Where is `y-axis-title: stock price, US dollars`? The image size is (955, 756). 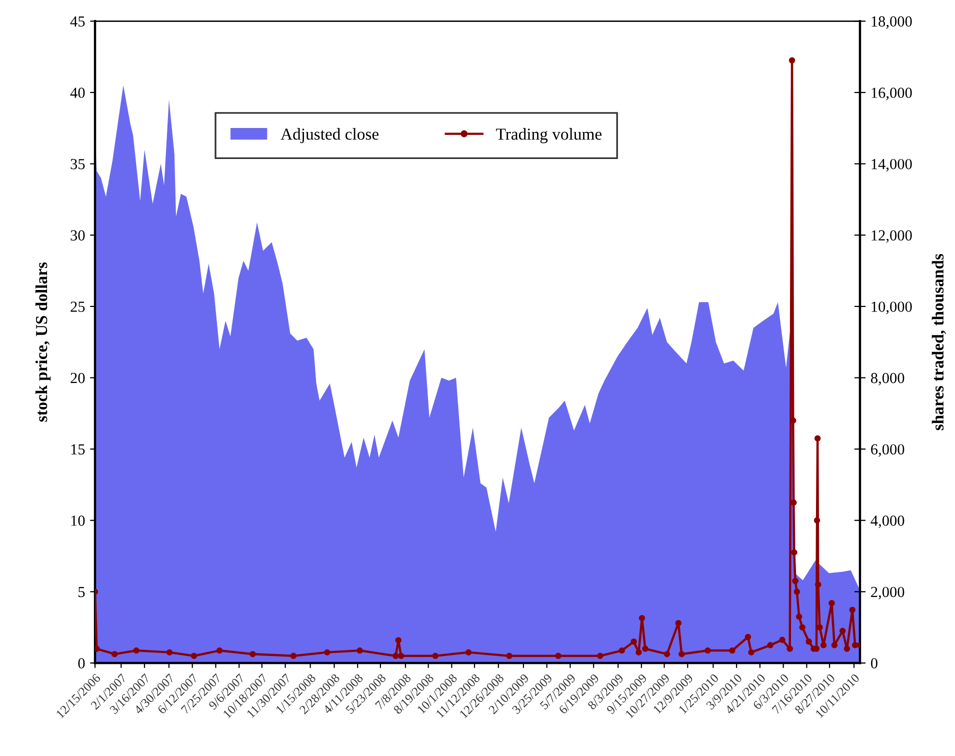 y-axis-title: stock price, US dollars is located at coordinates (43, 342).